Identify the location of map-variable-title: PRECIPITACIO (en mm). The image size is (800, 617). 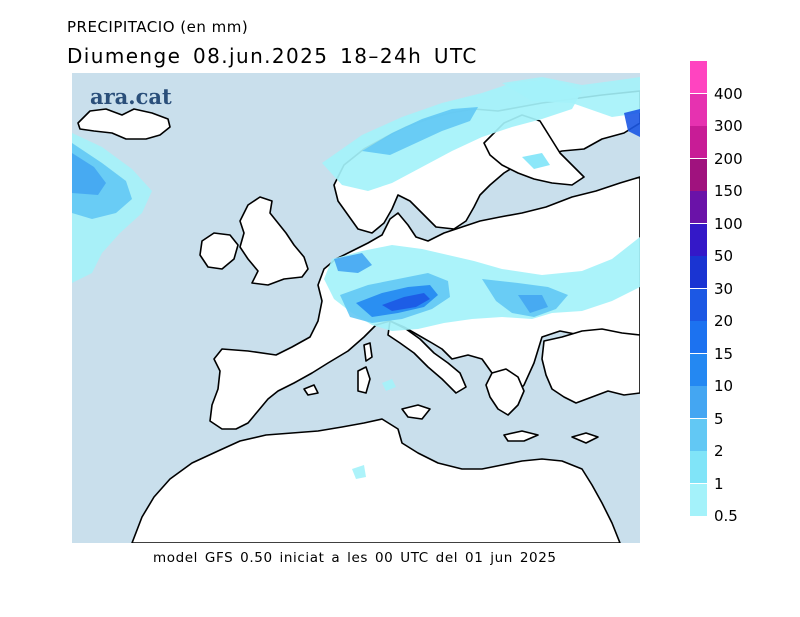
(158, 27).